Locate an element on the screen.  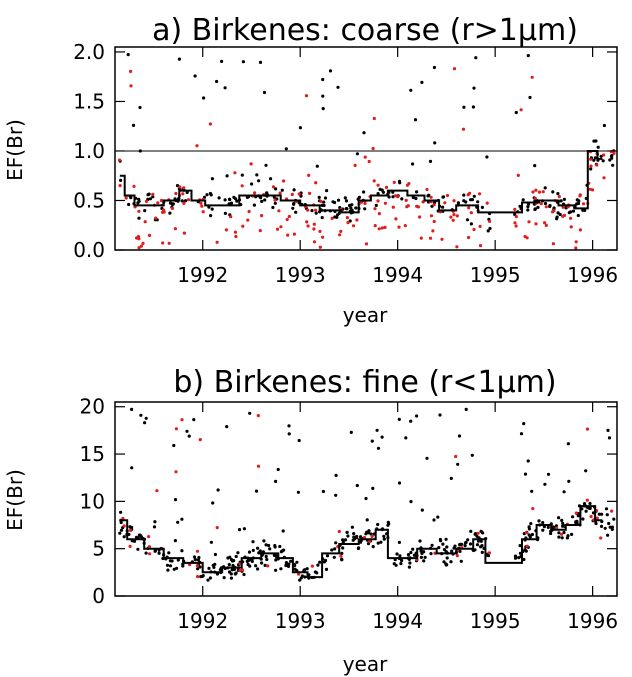
panel-a-xtick-label: 1996 is located at coordinates (592, 275).